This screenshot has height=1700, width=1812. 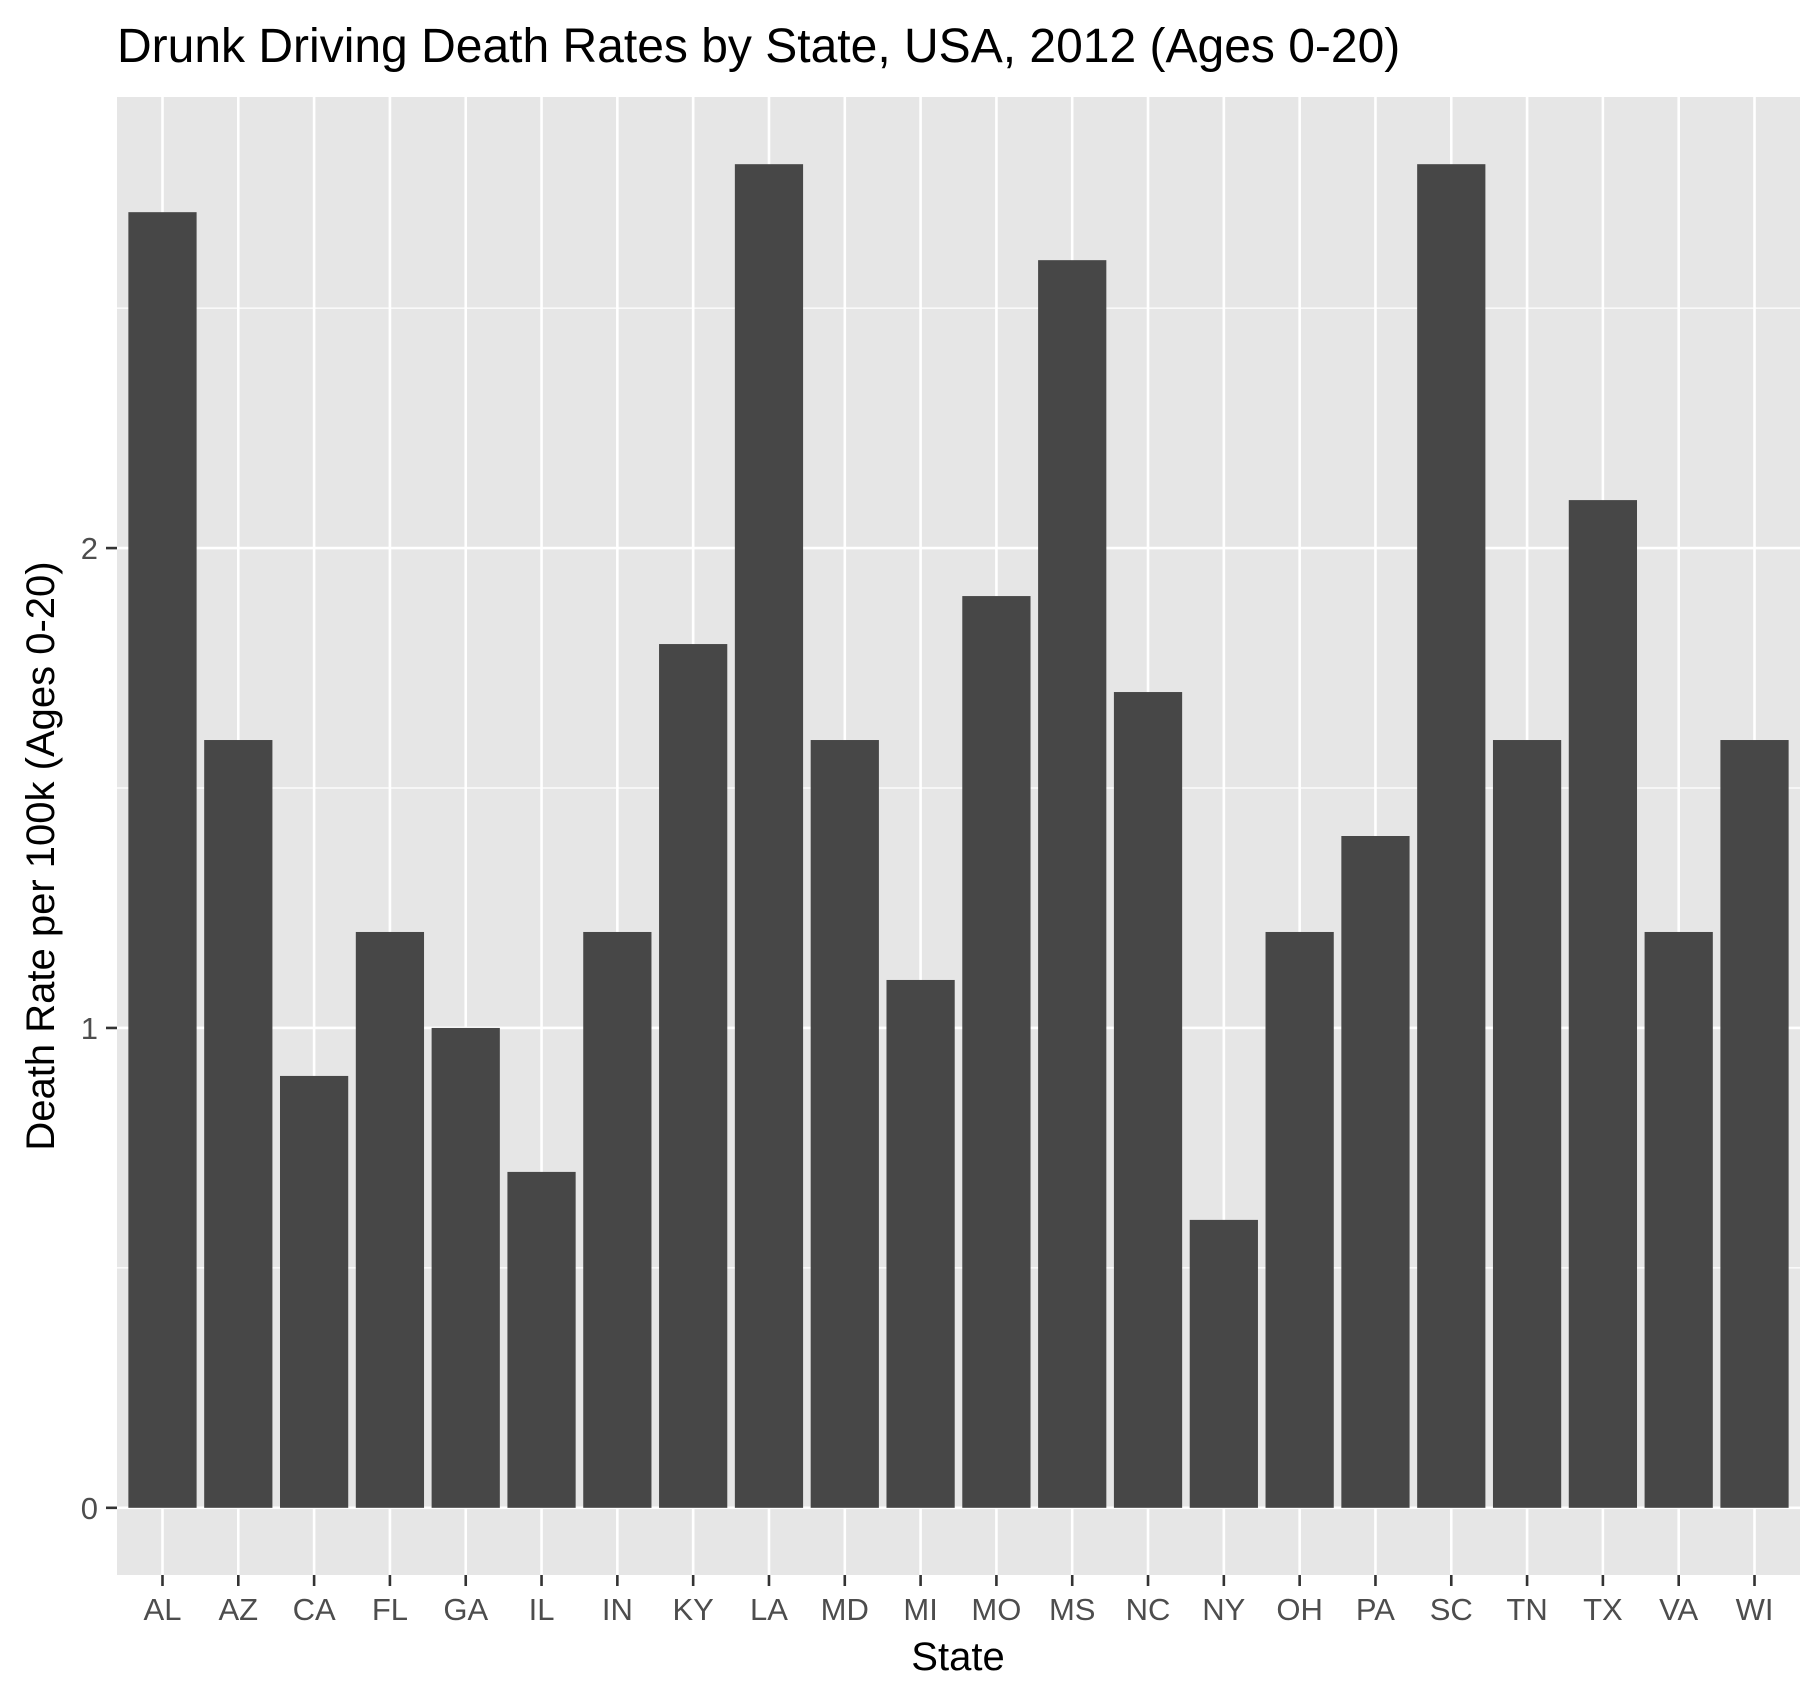 I want to click on x-tick-label: NY, so click(x=1223, y=1609).